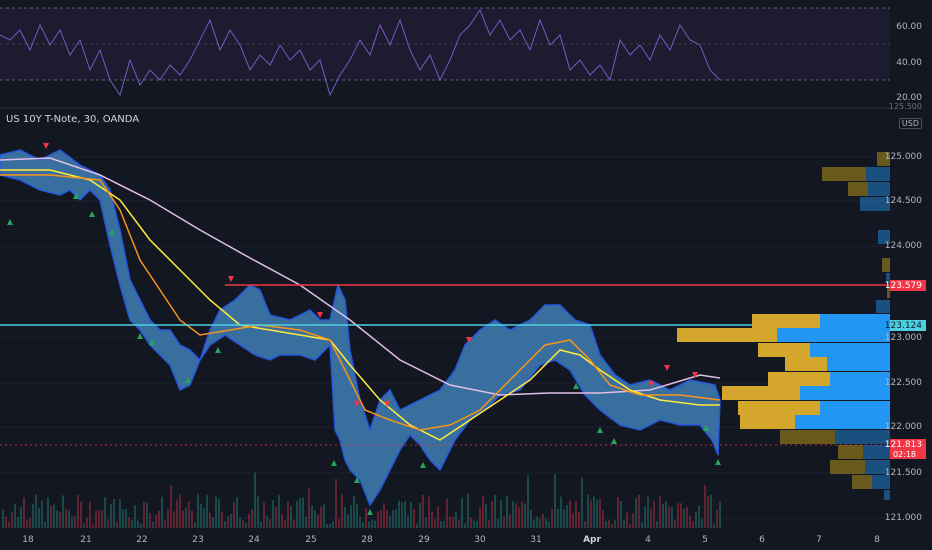 This screenshot has width=932, height=550. I want to click on rsi-axis-label-20: 20.00, so click(909, 98).